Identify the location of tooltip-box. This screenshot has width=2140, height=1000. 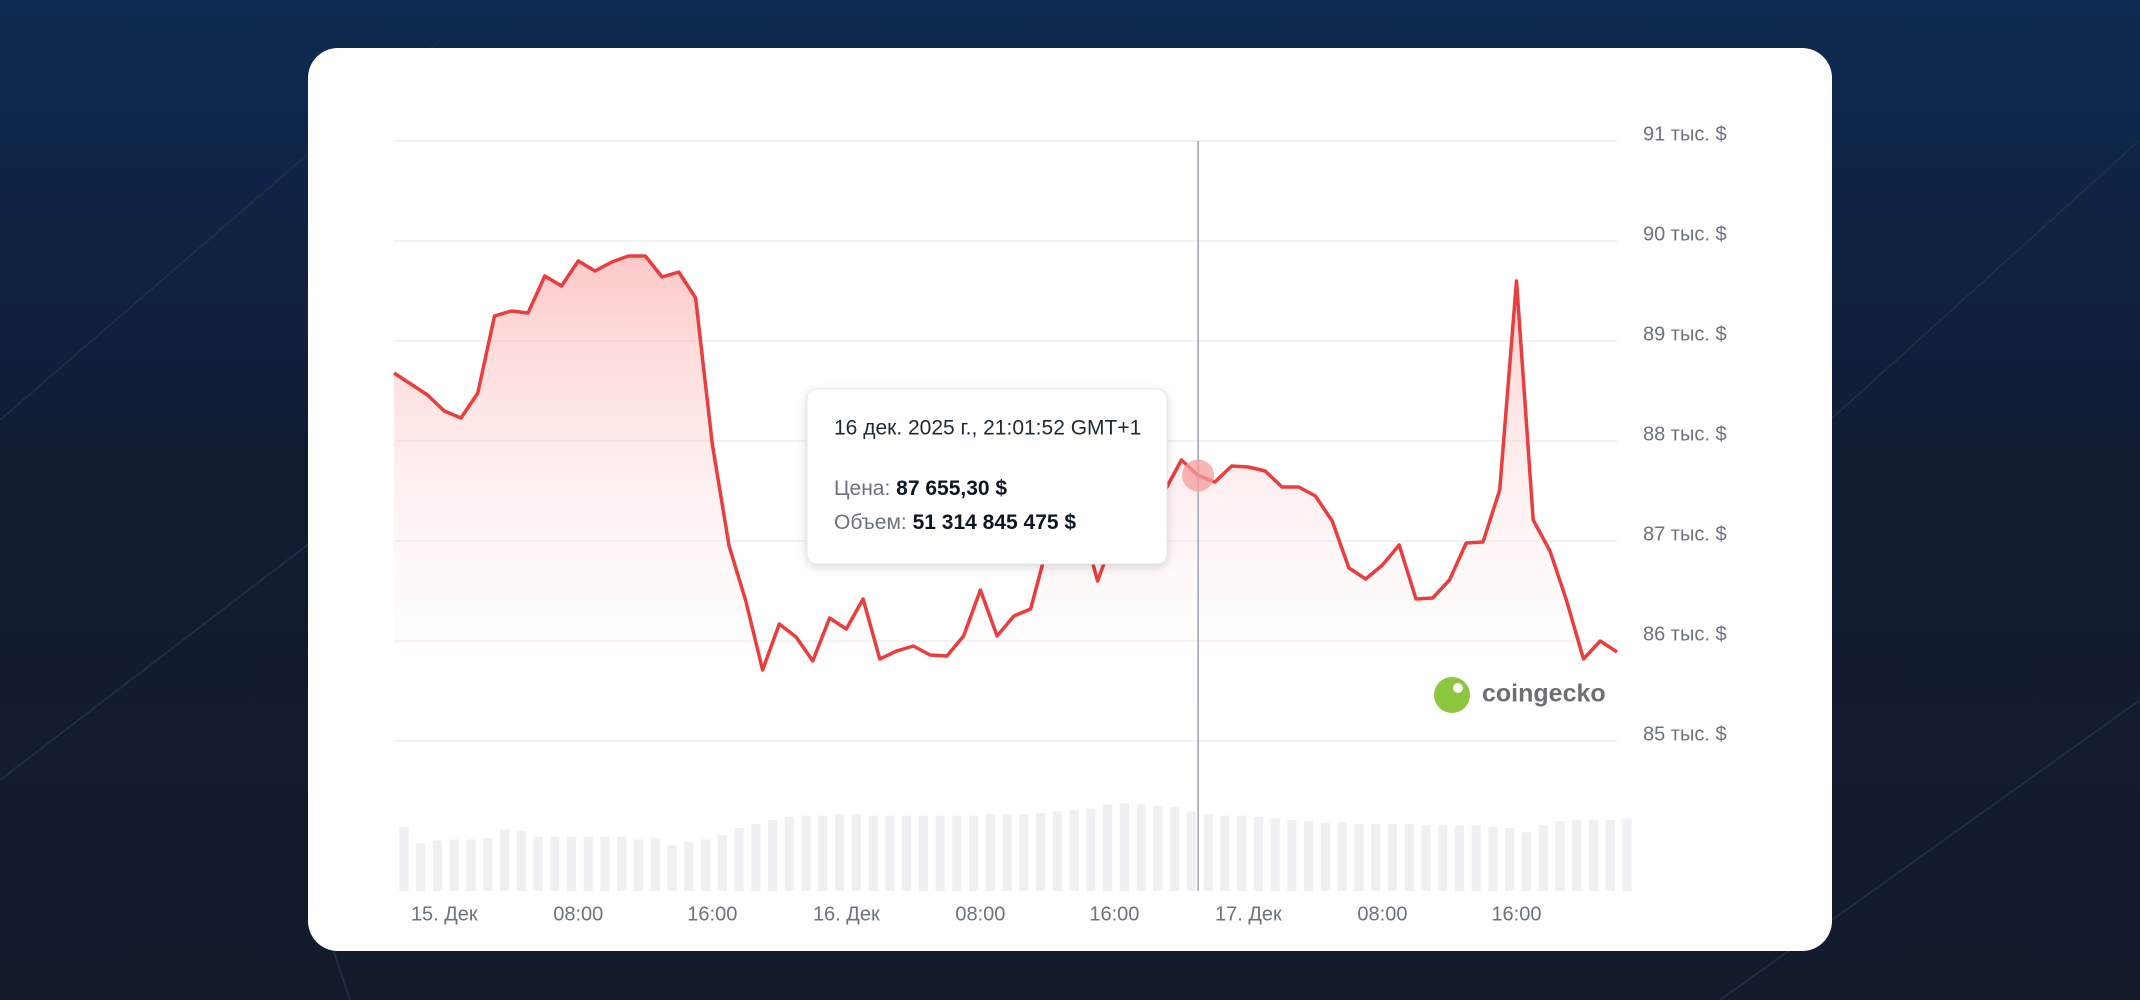
(987, 476).